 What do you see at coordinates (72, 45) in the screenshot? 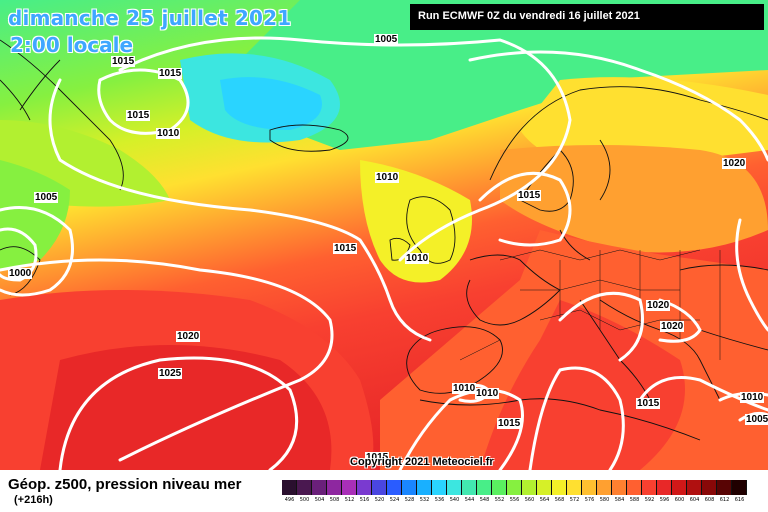
I see `forecast-time: 2:00 locale` at bounding box center [72, 45].